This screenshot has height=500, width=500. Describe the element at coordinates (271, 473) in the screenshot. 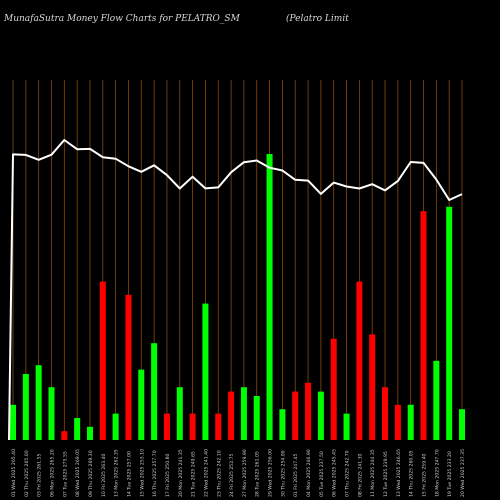

I see `x-tick-label: 29 Wed 2025 256.00` at that location.